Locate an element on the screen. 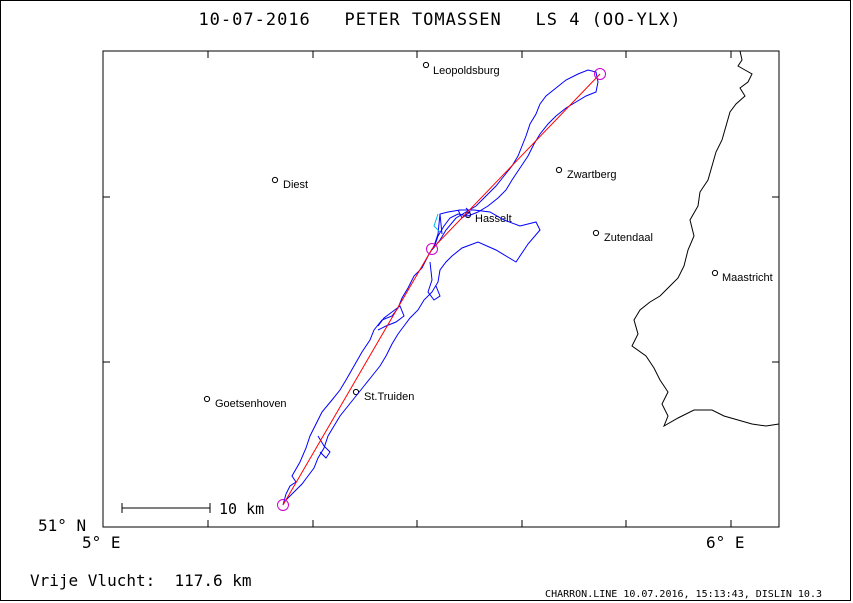 This screenshot has height=603, width=853. city-leopoldsburg: Leopoldsburg is located at coordinates (461, 69).